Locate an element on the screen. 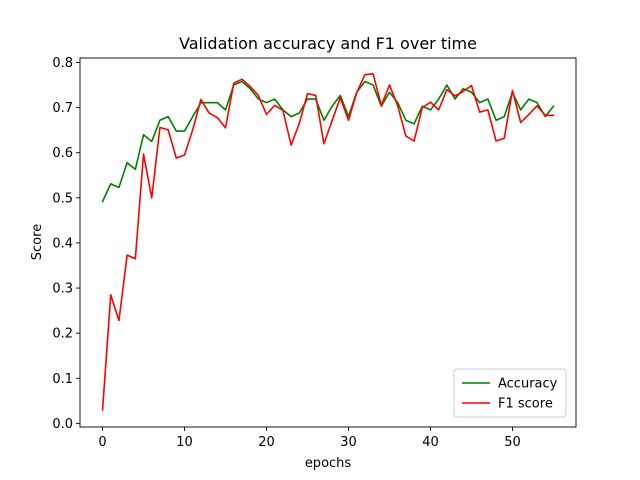 The image size is (640, 480). legend-label: Accuracy is located at coordinates (528, 384).